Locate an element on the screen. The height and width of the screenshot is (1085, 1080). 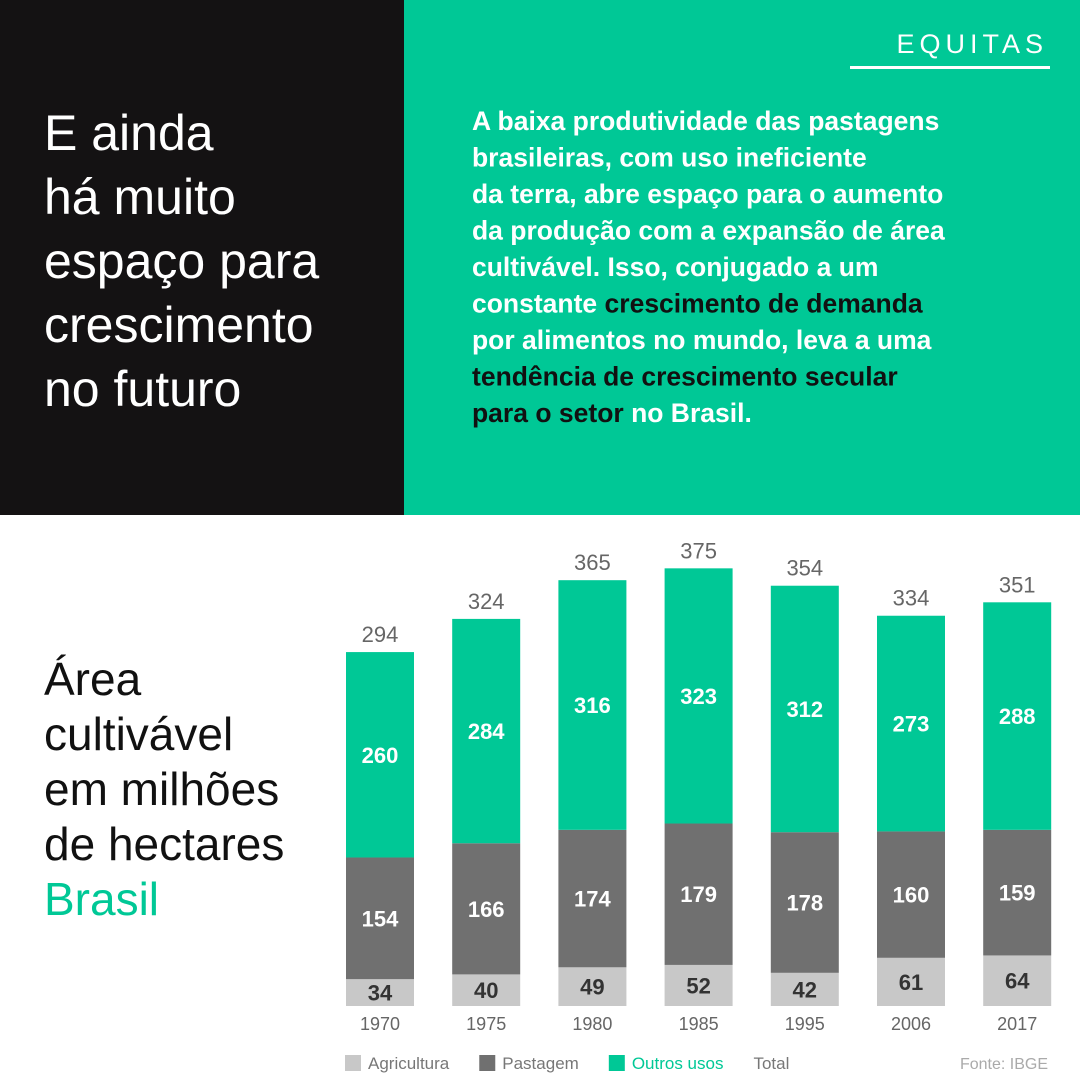
legend-label: Total is located at coordinates (771, 1063).